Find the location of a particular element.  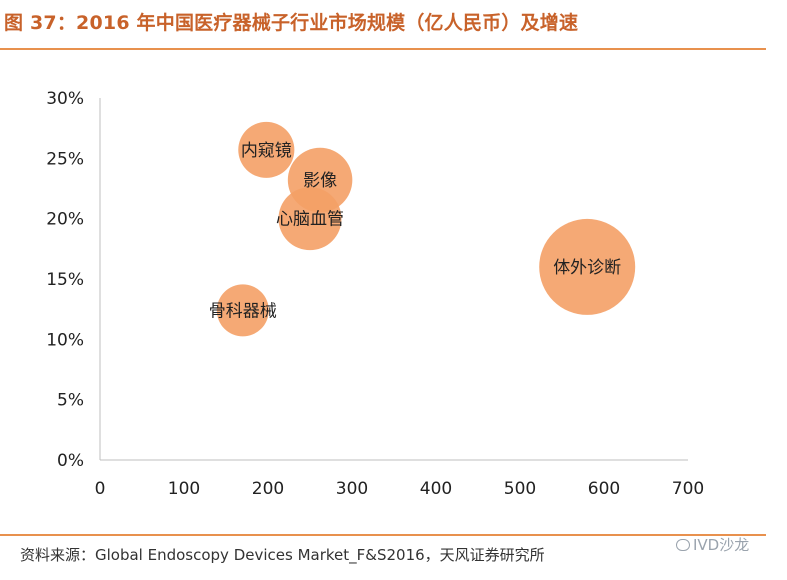

x-tick-label: 300 is located at coordinates (352, 489).